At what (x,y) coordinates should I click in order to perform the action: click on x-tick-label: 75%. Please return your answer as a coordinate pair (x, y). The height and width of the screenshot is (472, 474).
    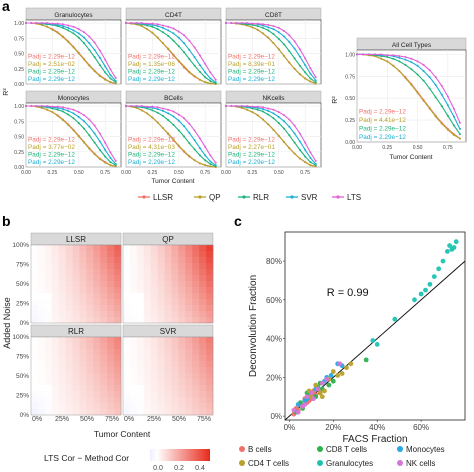
    Looking at the image, I should click on (204, 419).